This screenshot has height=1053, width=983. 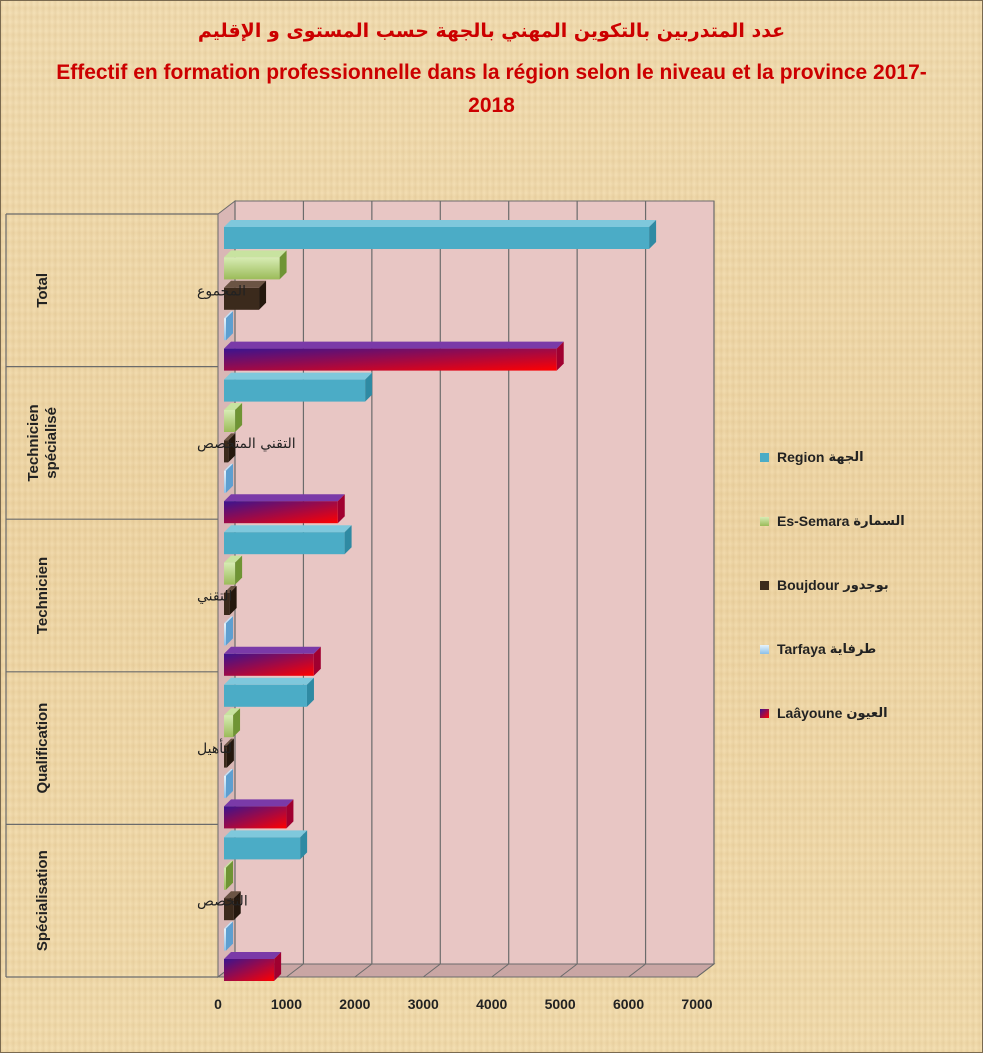 I want to click on legend-item-tarfaya: Tarfaya طرفاية, so click(x=818, y=649).